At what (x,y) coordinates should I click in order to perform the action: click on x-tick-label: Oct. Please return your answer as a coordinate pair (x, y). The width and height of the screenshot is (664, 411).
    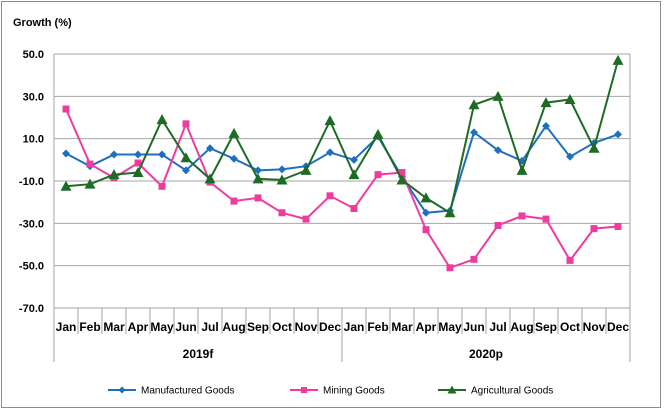
    Looking at the image, I should click on (282, 327).